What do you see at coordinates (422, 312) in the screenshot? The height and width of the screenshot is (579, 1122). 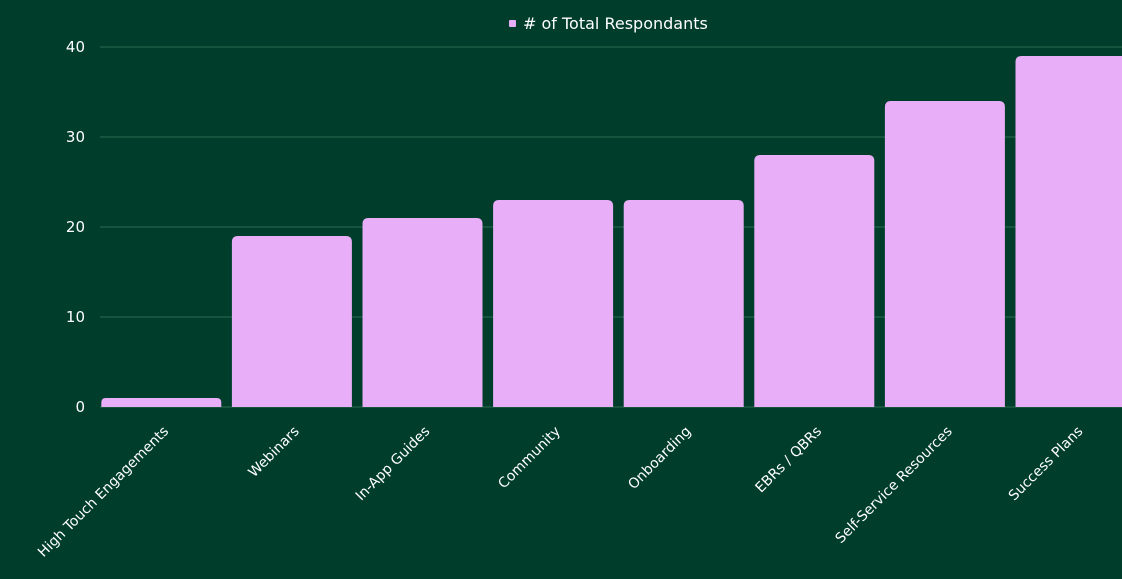 I see `bar-in-app-guides` at bounding box center [422, 312].